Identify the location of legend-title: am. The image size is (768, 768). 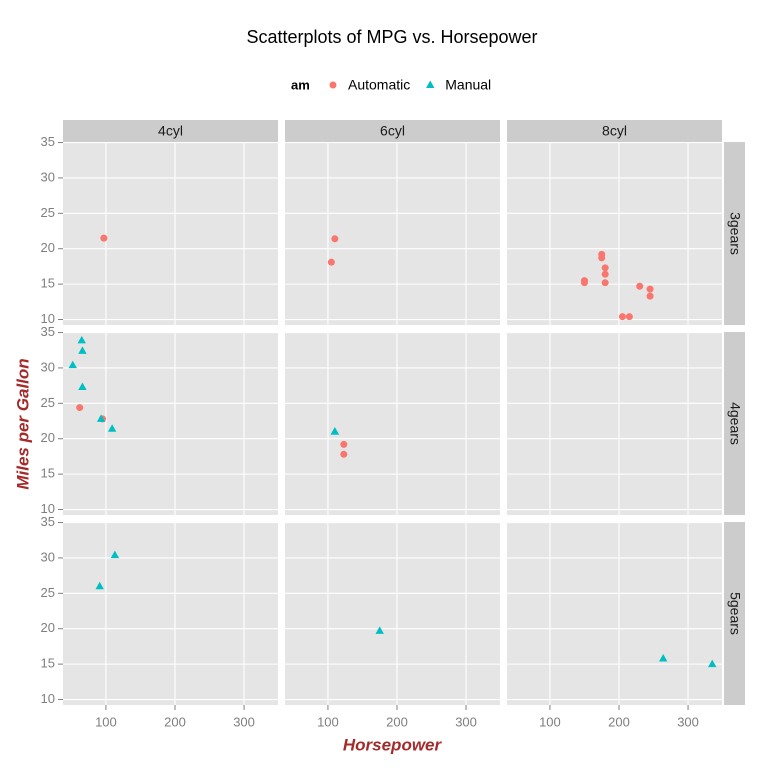
(300, 84).